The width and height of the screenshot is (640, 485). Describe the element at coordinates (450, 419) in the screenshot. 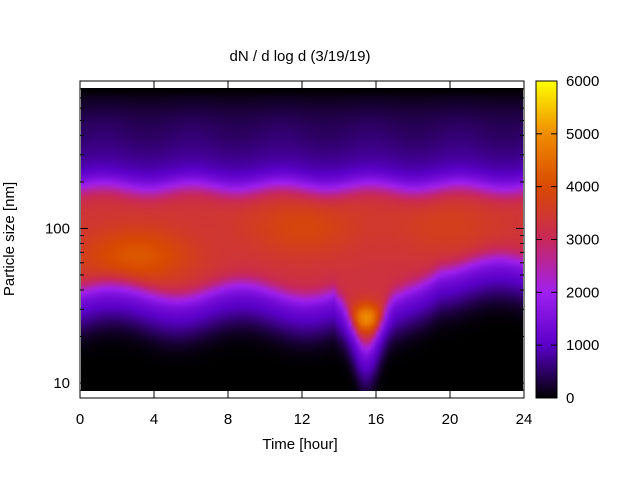

I see `x-tick-label: 20` at that location.